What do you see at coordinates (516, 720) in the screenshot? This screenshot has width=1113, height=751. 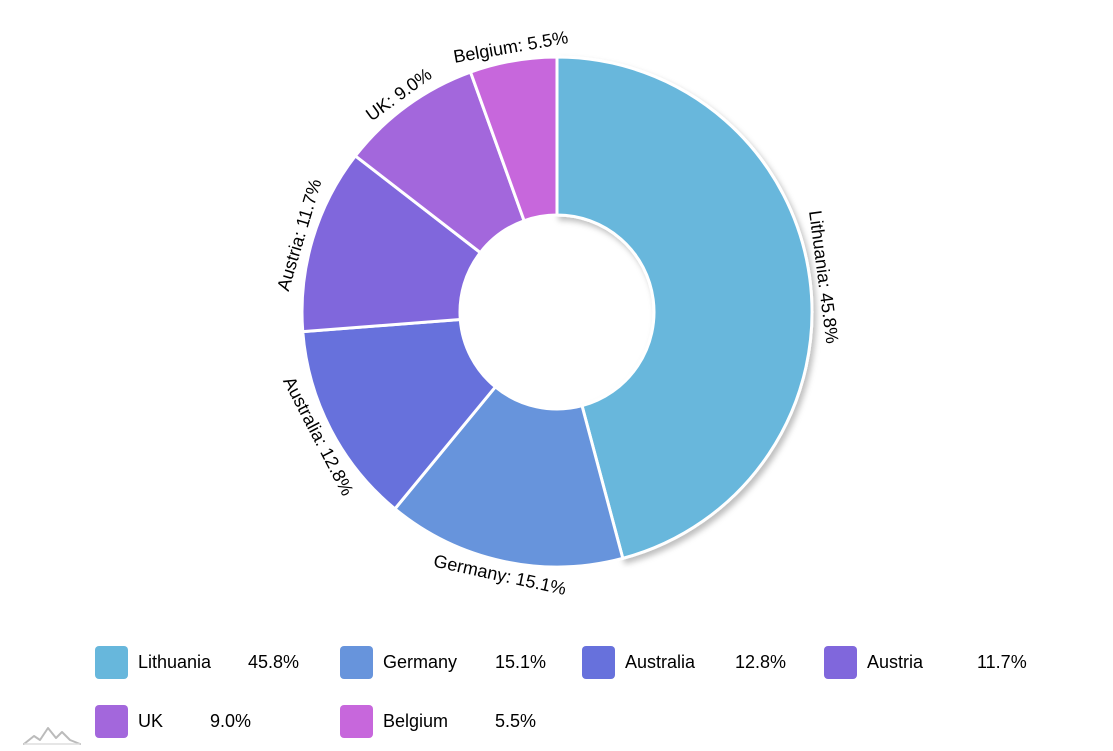 I see `legend-value: 5.5%` at bounding box center [516, 720].